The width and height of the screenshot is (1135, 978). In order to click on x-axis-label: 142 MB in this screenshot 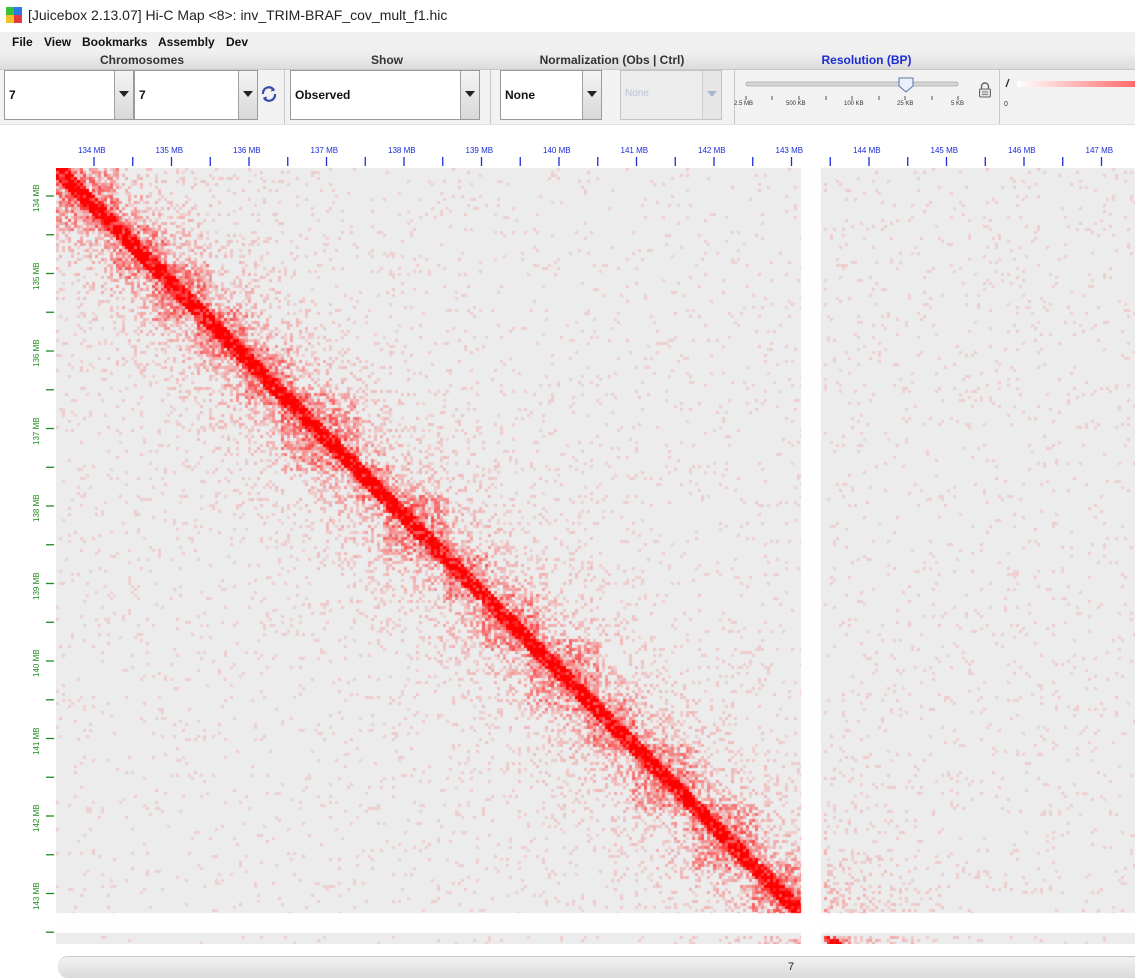, I will do `click(712, 150)`.